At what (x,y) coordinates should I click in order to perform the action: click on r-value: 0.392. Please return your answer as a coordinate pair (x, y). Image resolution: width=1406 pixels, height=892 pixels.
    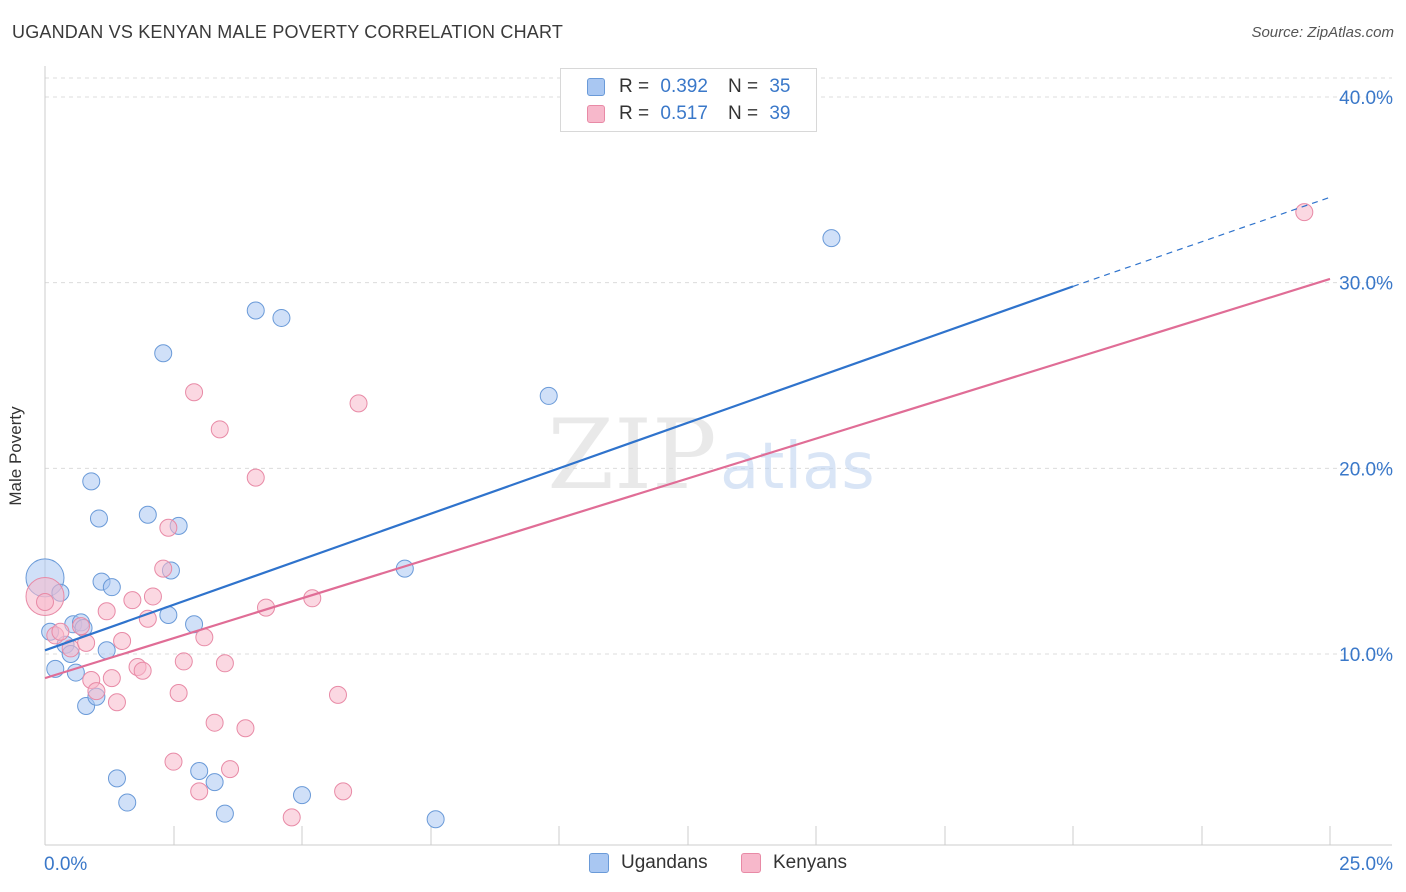
    Looking at the image, I should click on (684, 86).